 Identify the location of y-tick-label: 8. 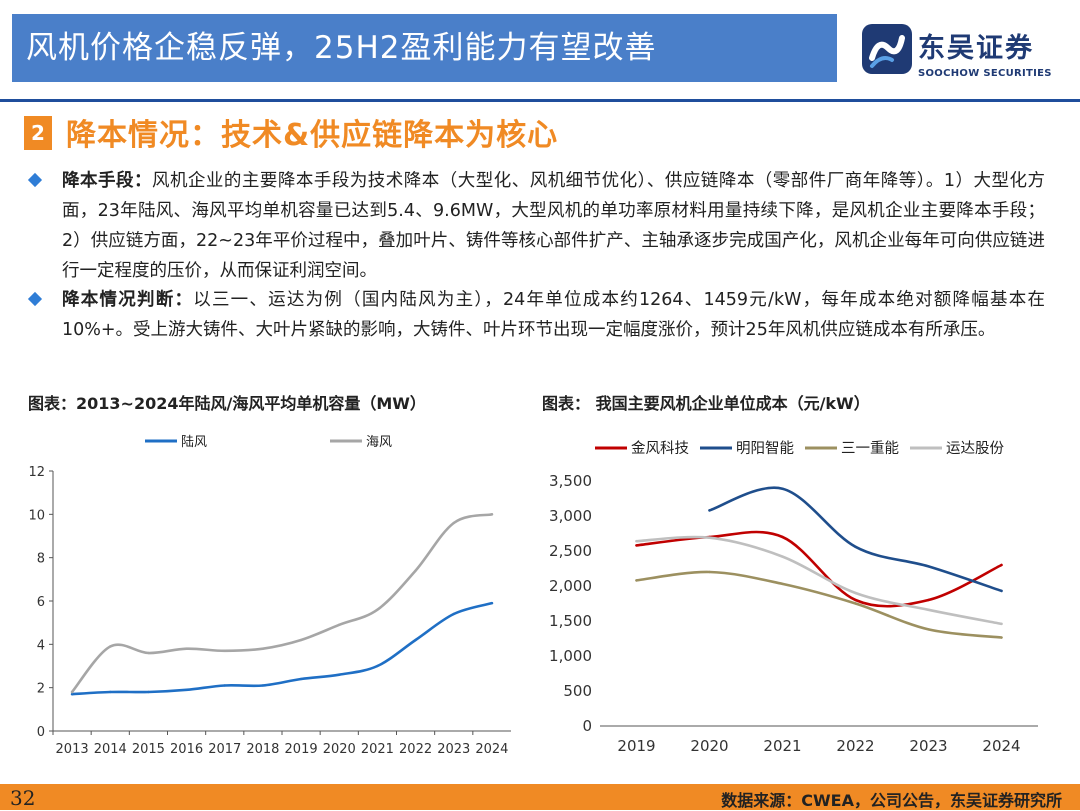
(41, 559).